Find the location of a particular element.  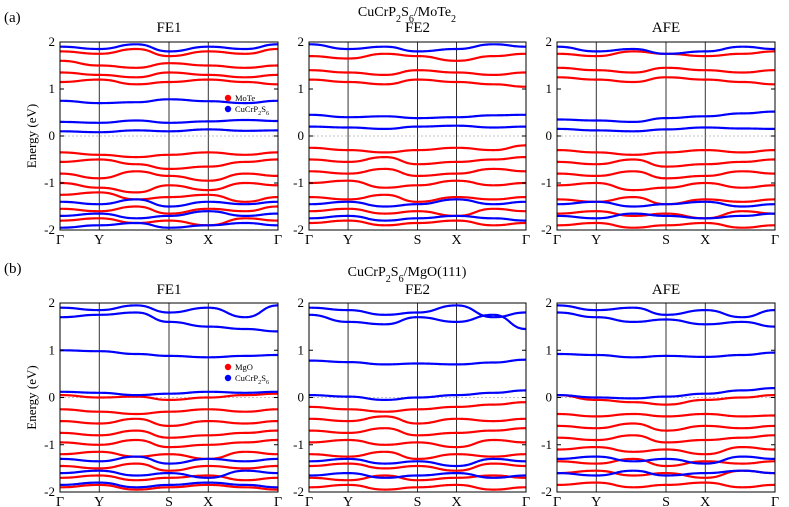

subplot-afe: AFE -2 -1 0 1 2 Γ Y S X Γ is located at coordinates (660, 134).